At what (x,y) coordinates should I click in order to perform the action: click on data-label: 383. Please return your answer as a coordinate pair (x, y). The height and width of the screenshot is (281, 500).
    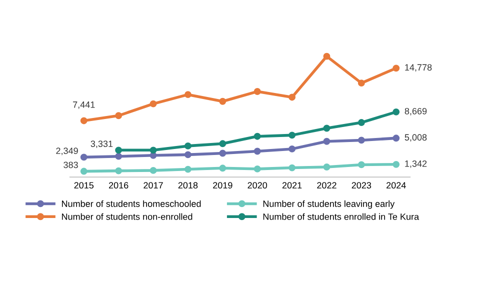
    Looking at the image, I should click on (71, 165).